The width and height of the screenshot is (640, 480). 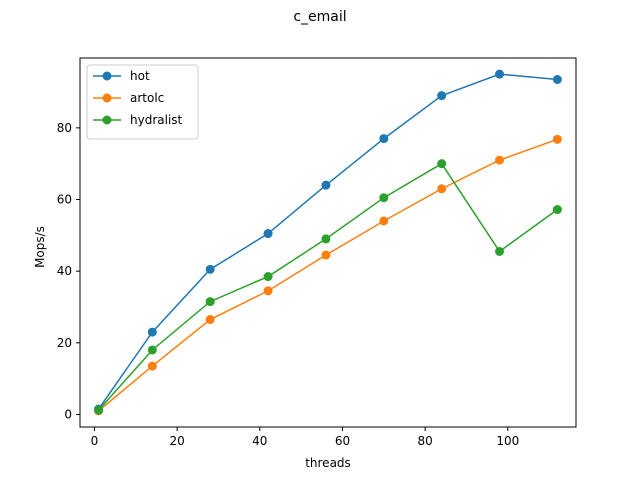 What do you see at coordinates (64, 343) in the screenshot?
I see `y-tick-label: 20` at bounding box center [64, 343].